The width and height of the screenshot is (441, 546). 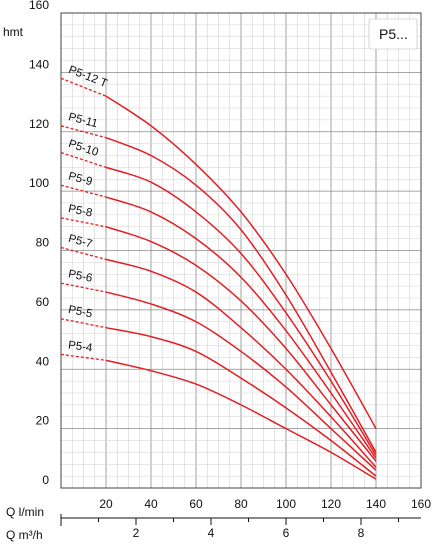 I want to click on x-tick-label: 60, so click(x=196, y=504).